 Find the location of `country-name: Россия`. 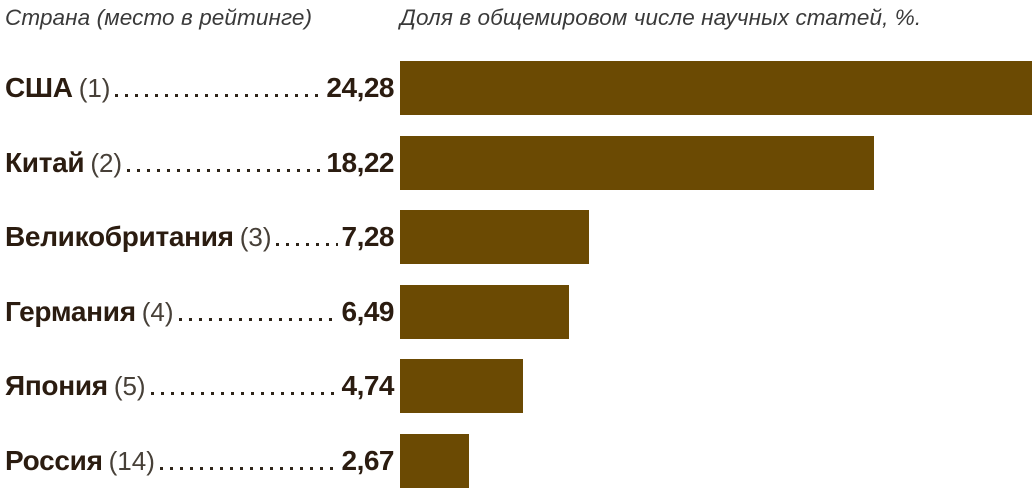

country-name: Россия is located at coordinates (54, 460).